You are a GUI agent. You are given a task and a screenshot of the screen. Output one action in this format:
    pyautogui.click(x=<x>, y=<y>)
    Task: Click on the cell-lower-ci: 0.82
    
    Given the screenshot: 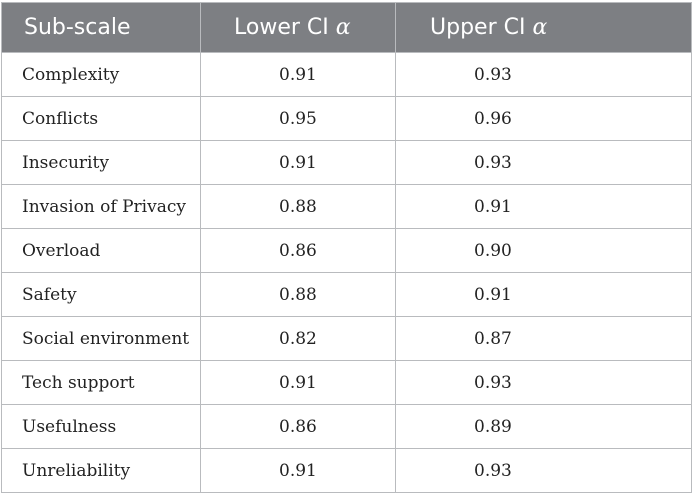 What is the action you would take?
    pyautogui.click(x=298, y=338)
    